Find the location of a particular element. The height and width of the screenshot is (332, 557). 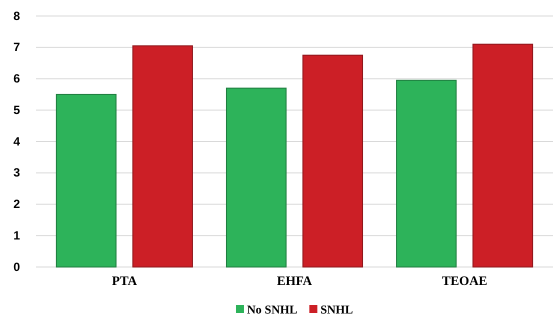

x-tick-label: TEOAE is located at coordinates (465, 280).